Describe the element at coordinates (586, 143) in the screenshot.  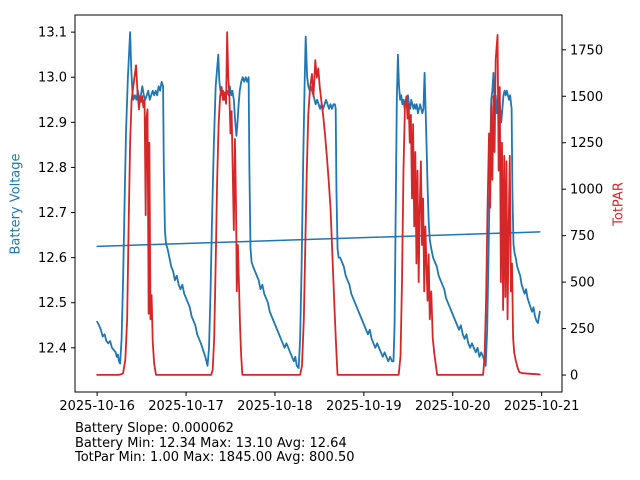
I see `right-tick-label: 1250` at that location.